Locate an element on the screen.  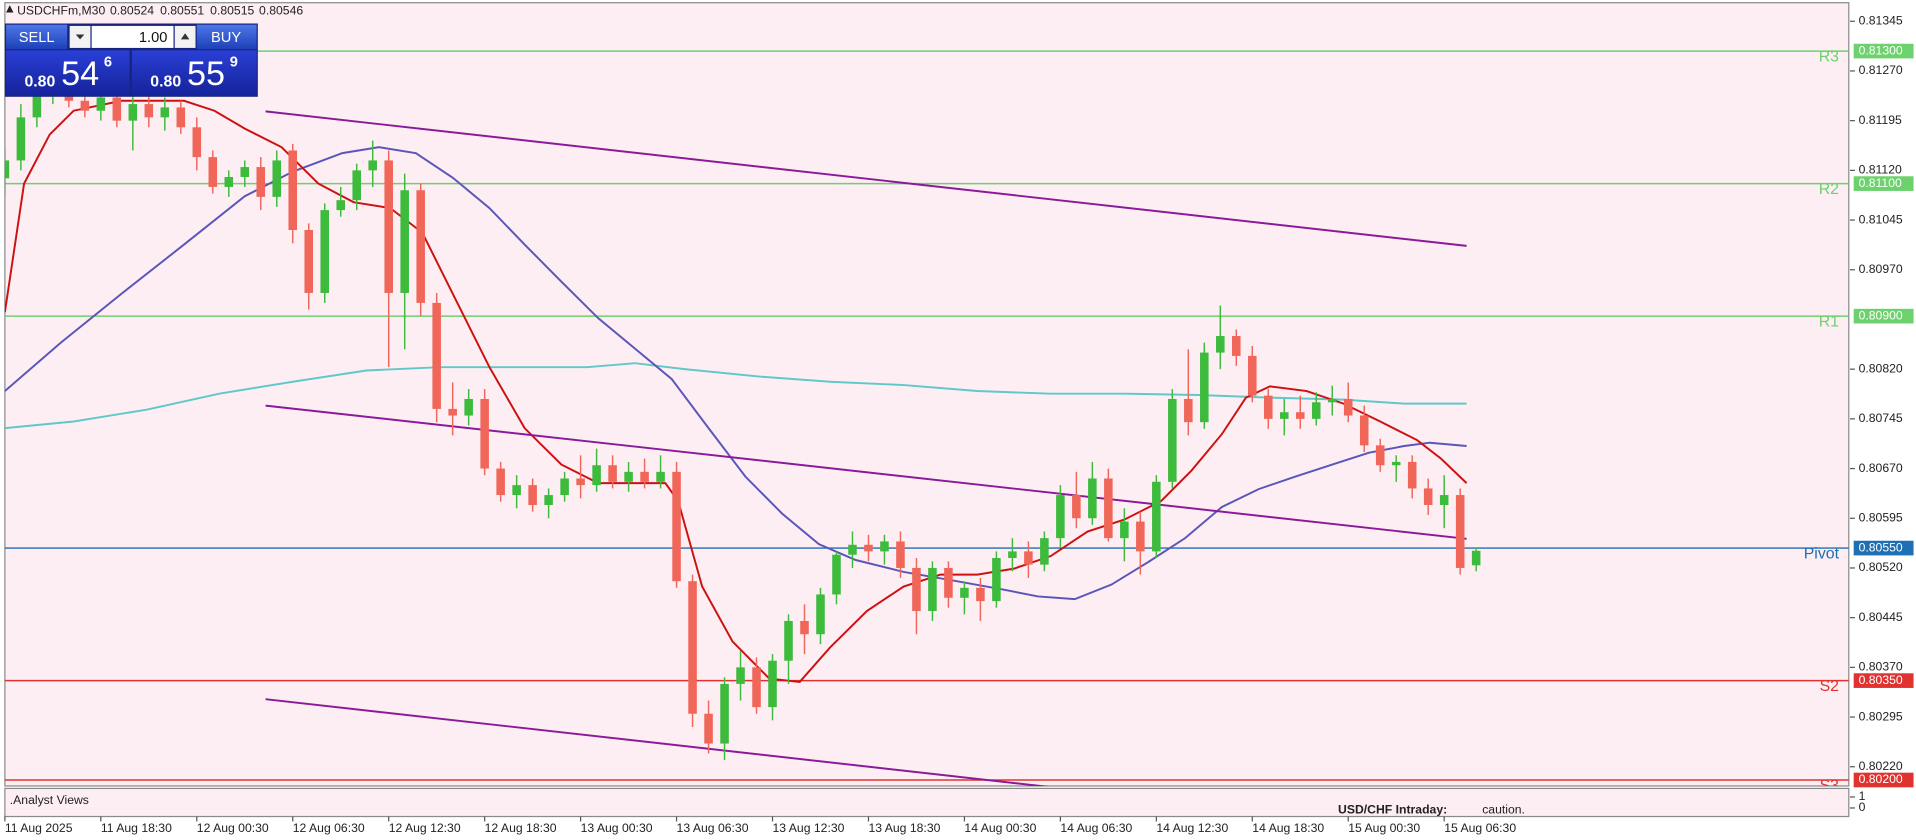
ask-big: 0.80 is located at coordinates (165, 81).